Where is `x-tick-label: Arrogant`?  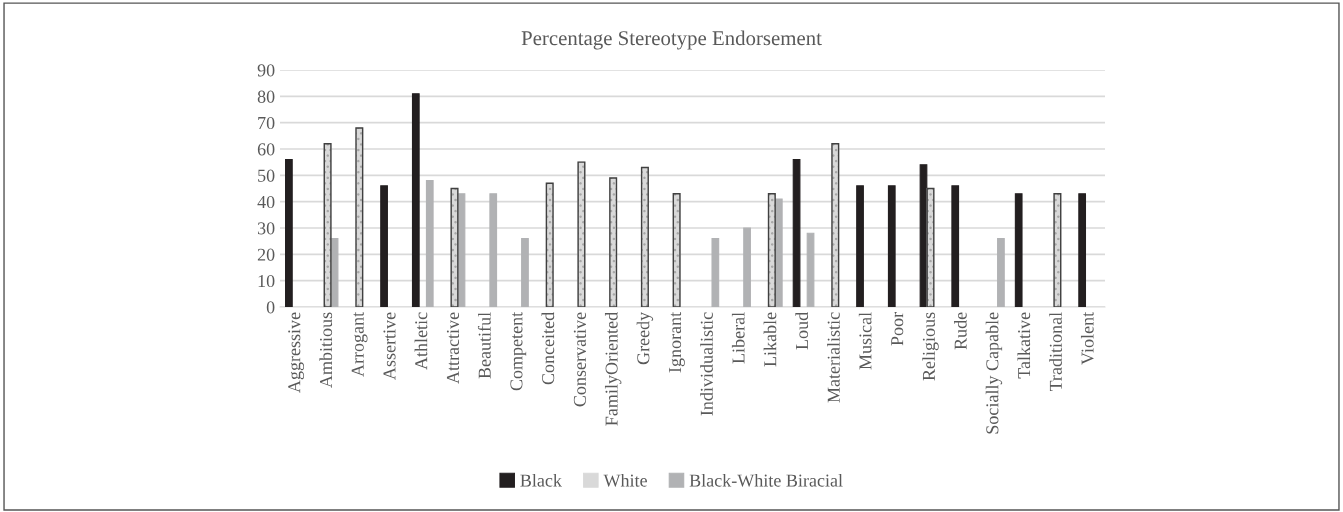 x-tick-label: Arrogant is located at coordinates (359, 344).